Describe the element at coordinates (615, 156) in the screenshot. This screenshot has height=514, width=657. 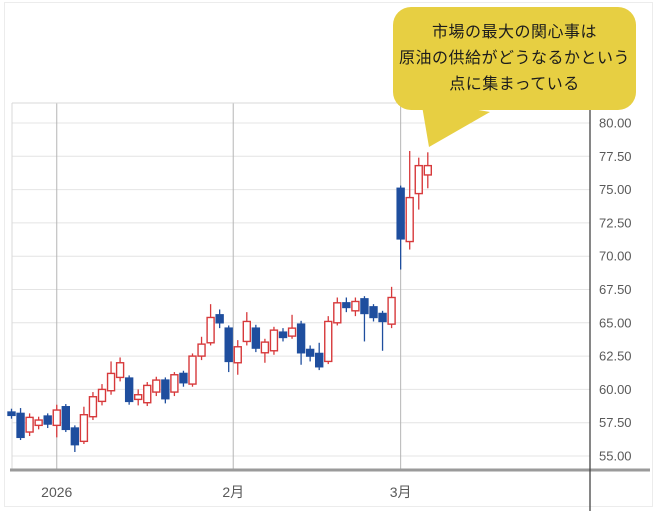
I see `y-axis-label: 77.50` at that location.